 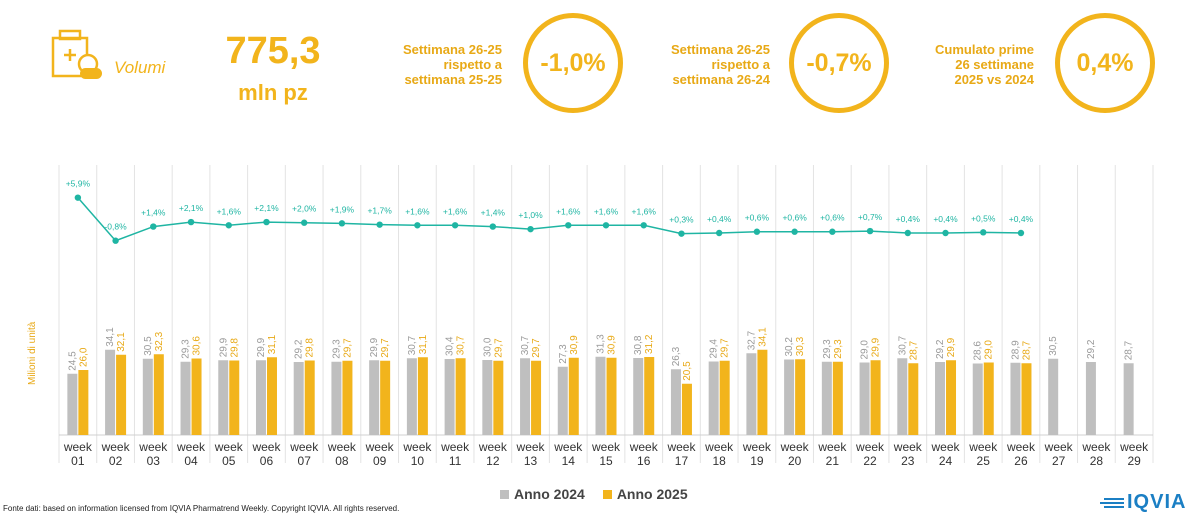 I want to click on pill-box-icon, so click(x=76, y=54).